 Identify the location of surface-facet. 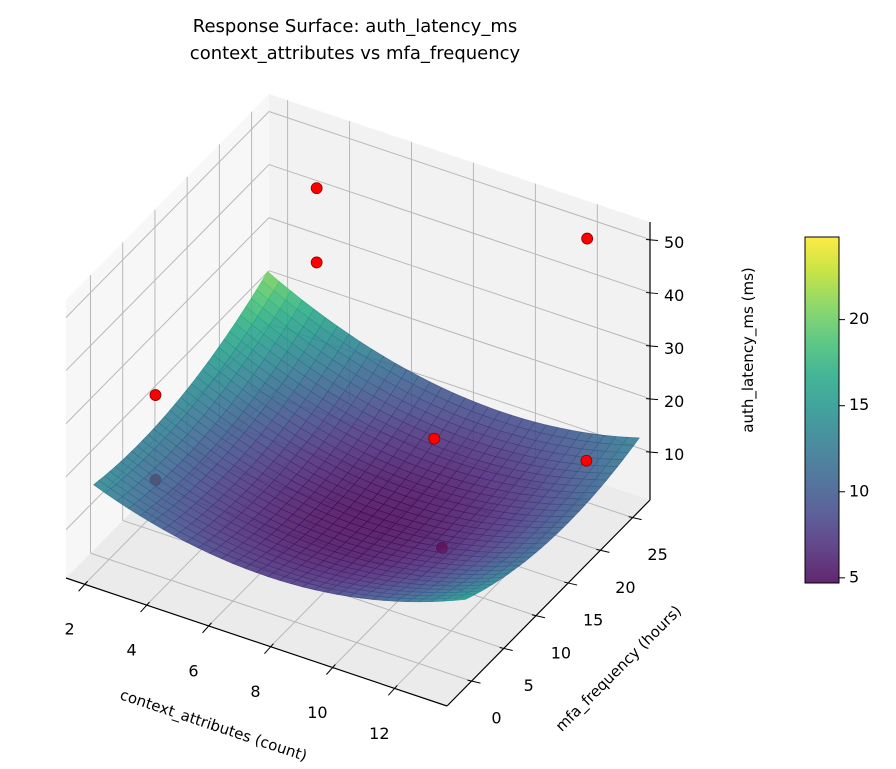
(462, 598).